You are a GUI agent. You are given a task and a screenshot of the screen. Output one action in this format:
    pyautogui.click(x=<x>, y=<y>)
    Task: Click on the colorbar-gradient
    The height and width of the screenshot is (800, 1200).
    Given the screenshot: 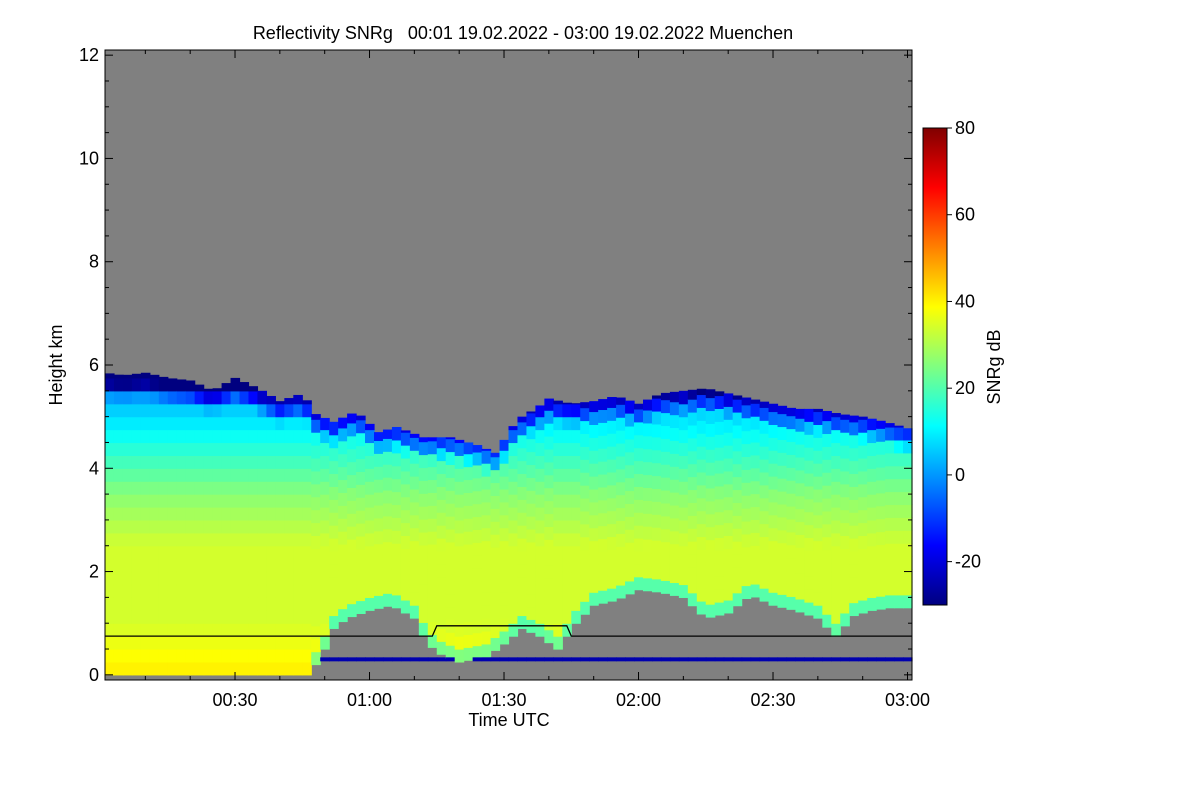 What is the action you would take?
    pyautogui.click(x=935, y=366)
    